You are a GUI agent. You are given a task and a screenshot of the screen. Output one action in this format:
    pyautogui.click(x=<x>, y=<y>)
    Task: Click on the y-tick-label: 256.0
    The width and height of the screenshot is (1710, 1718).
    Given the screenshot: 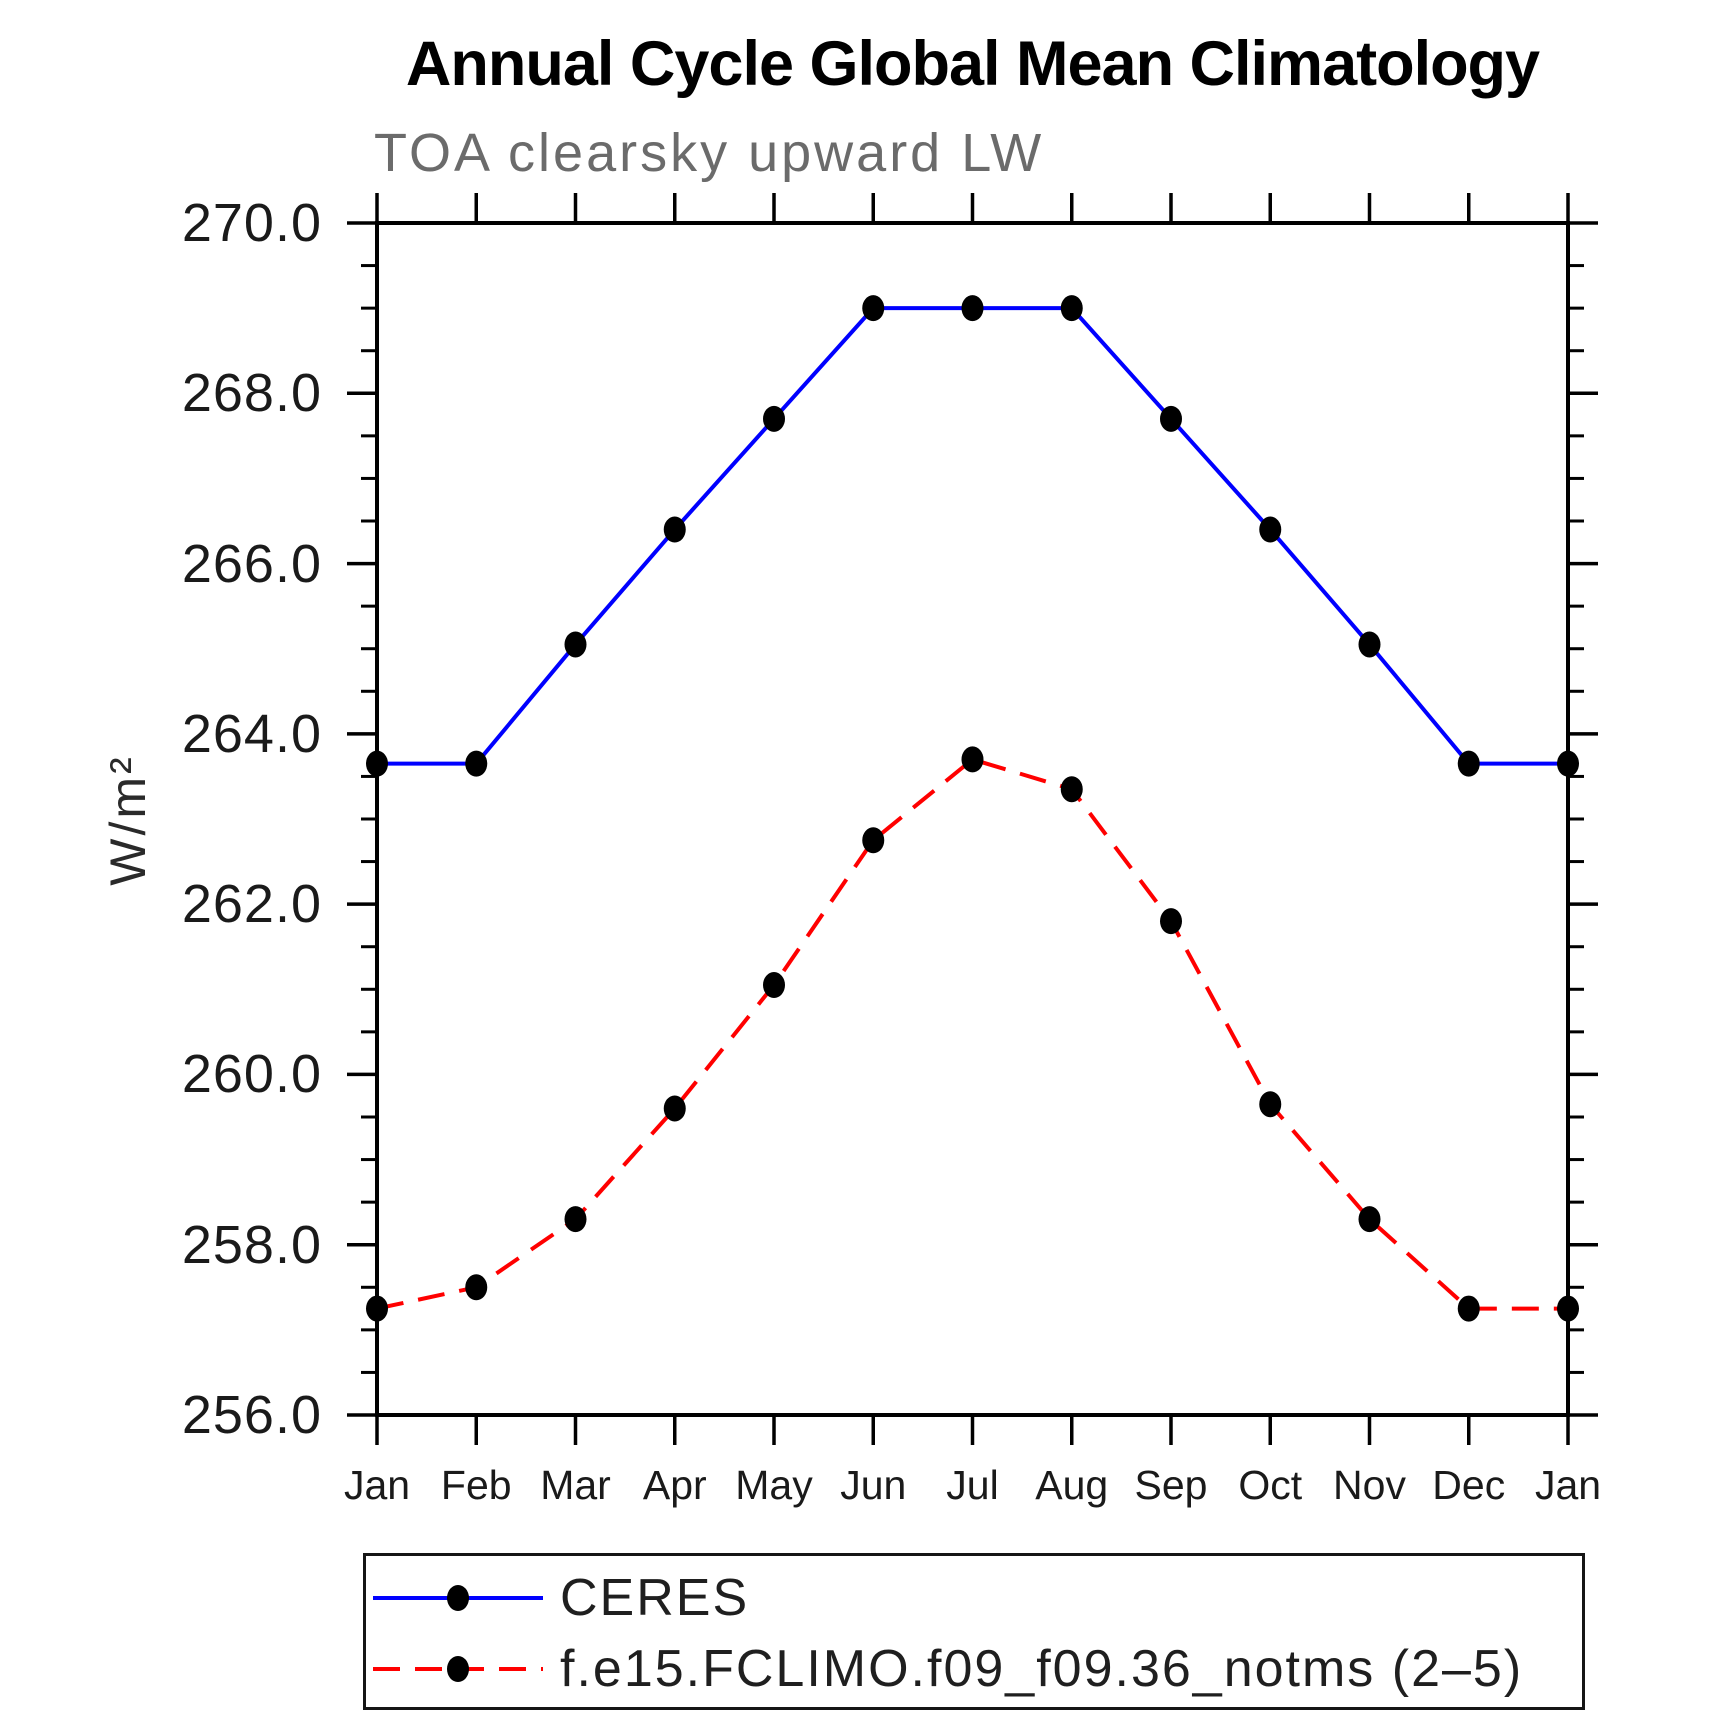 What is the action you would take?
    pyautogui.click(x=251, y=1415)
    